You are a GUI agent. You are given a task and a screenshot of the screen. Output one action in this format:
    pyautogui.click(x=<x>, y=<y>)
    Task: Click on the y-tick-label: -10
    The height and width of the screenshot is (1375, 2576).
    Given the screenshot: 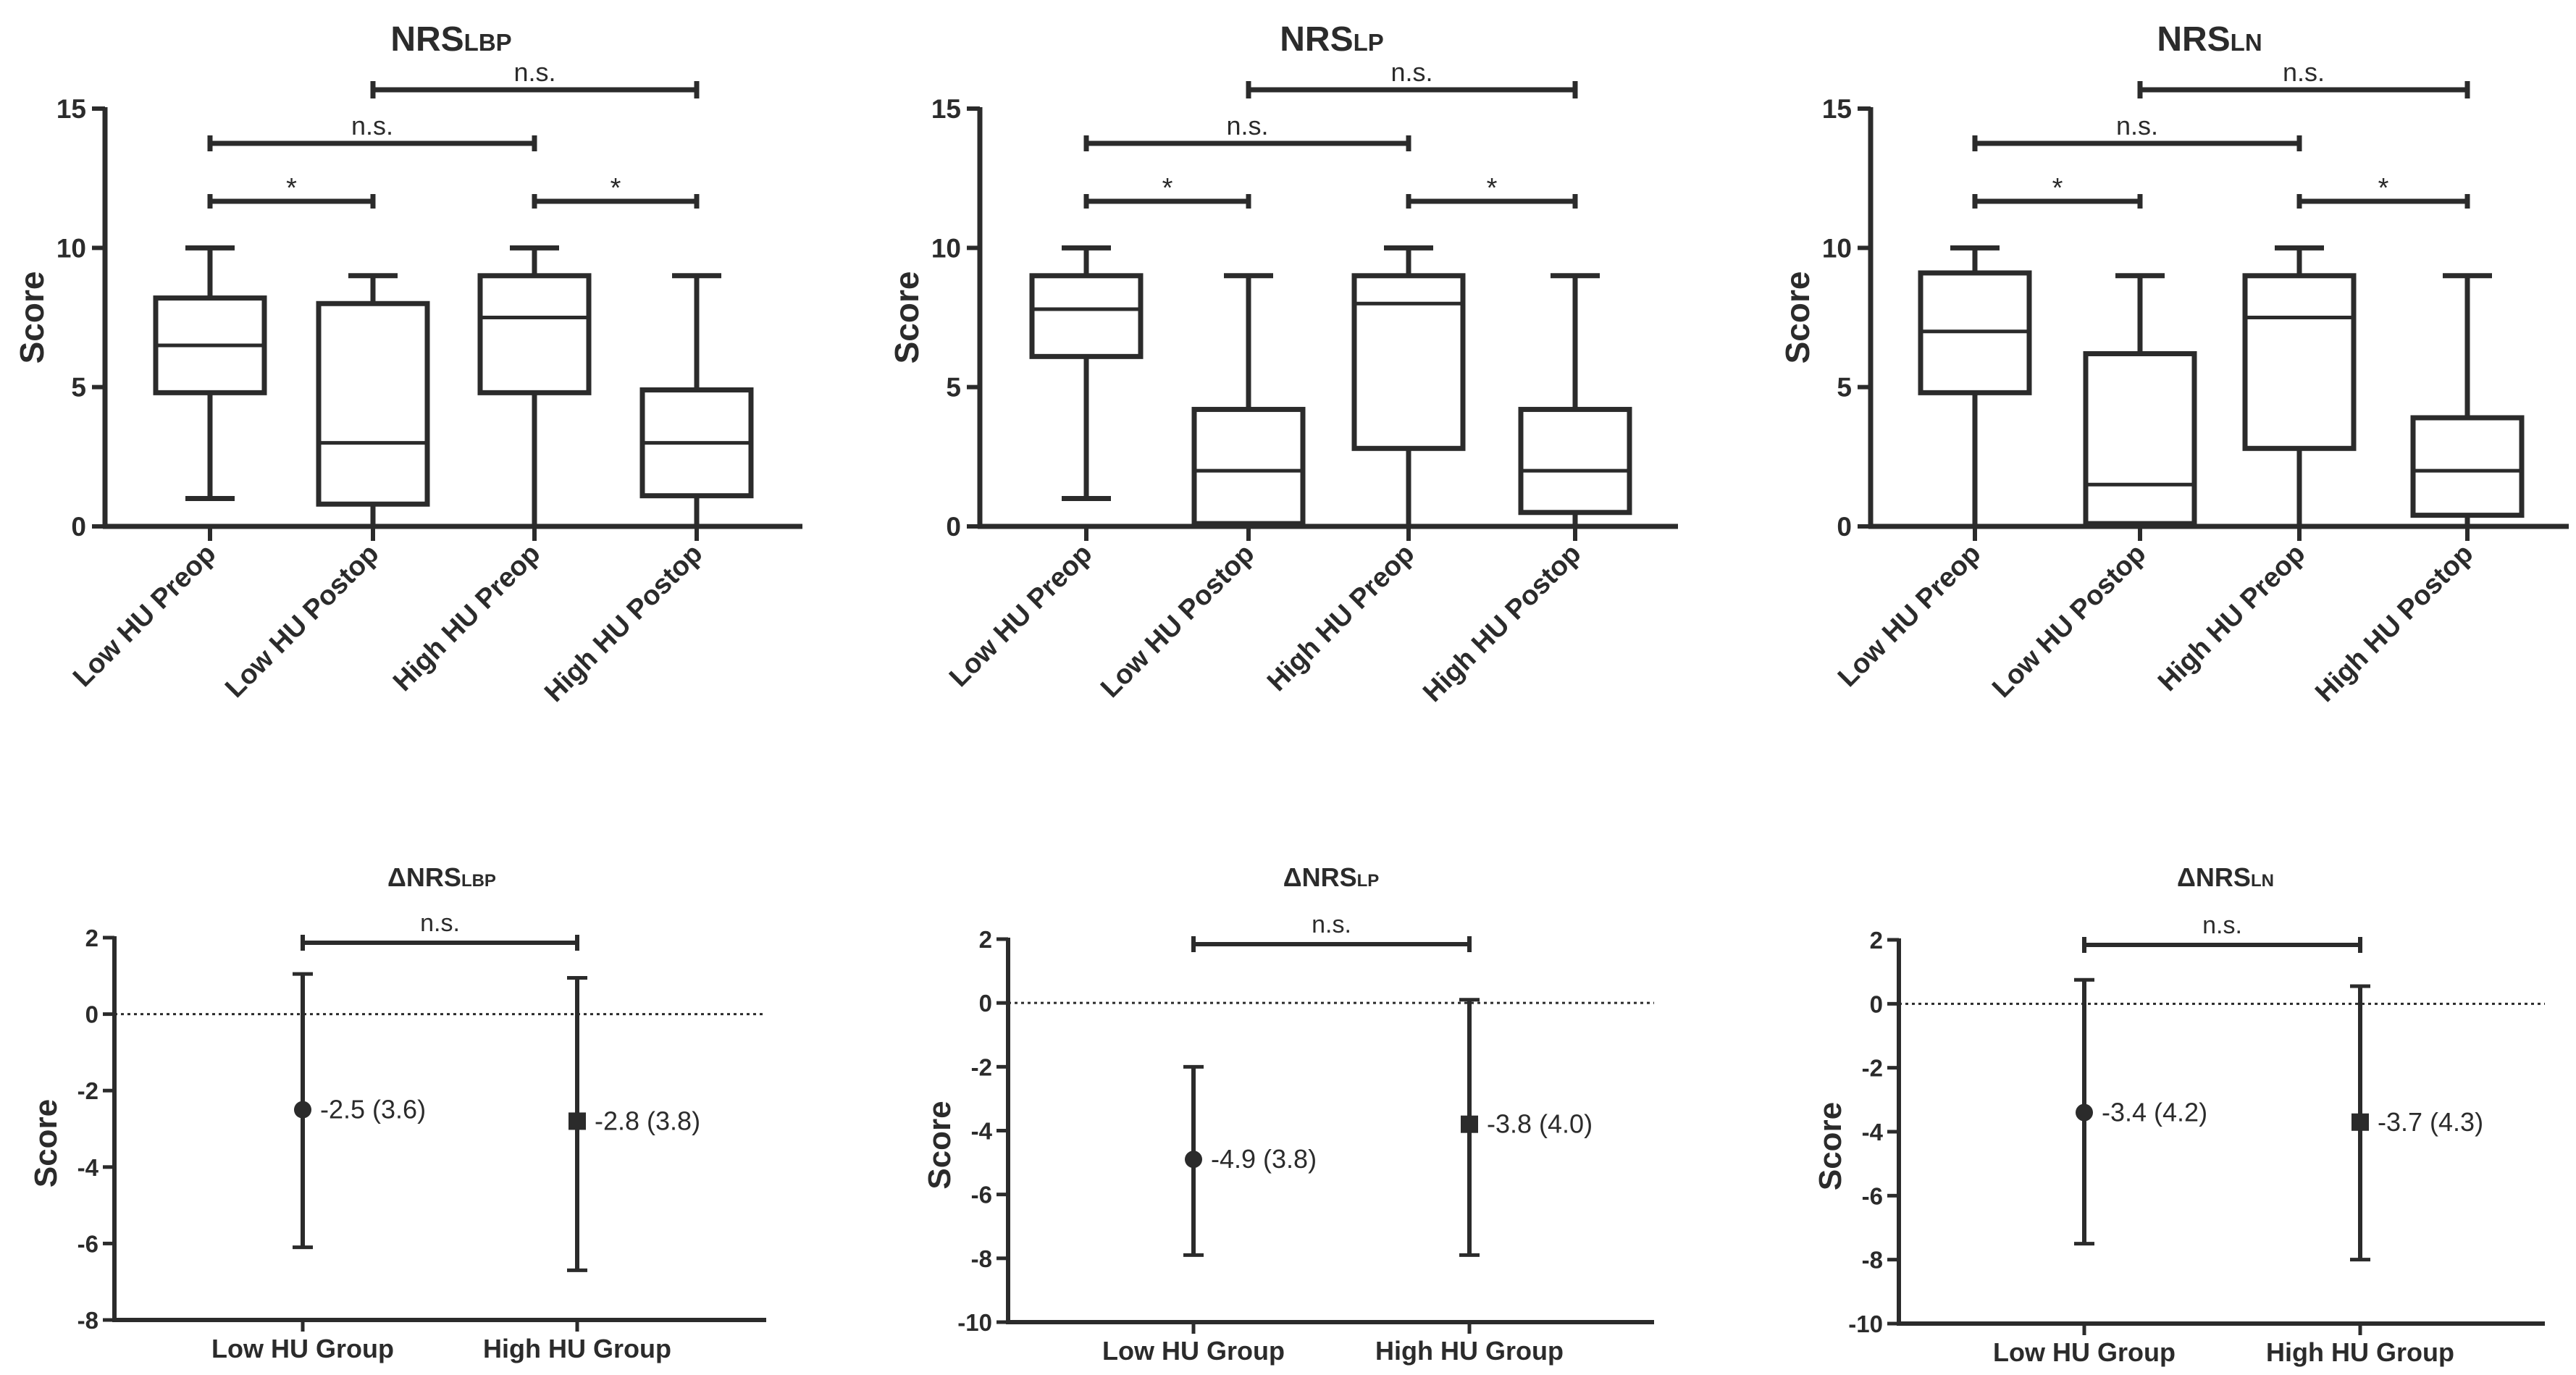 What is the action you would take?
    pyautogui.click(x=1865, y=1324)
    